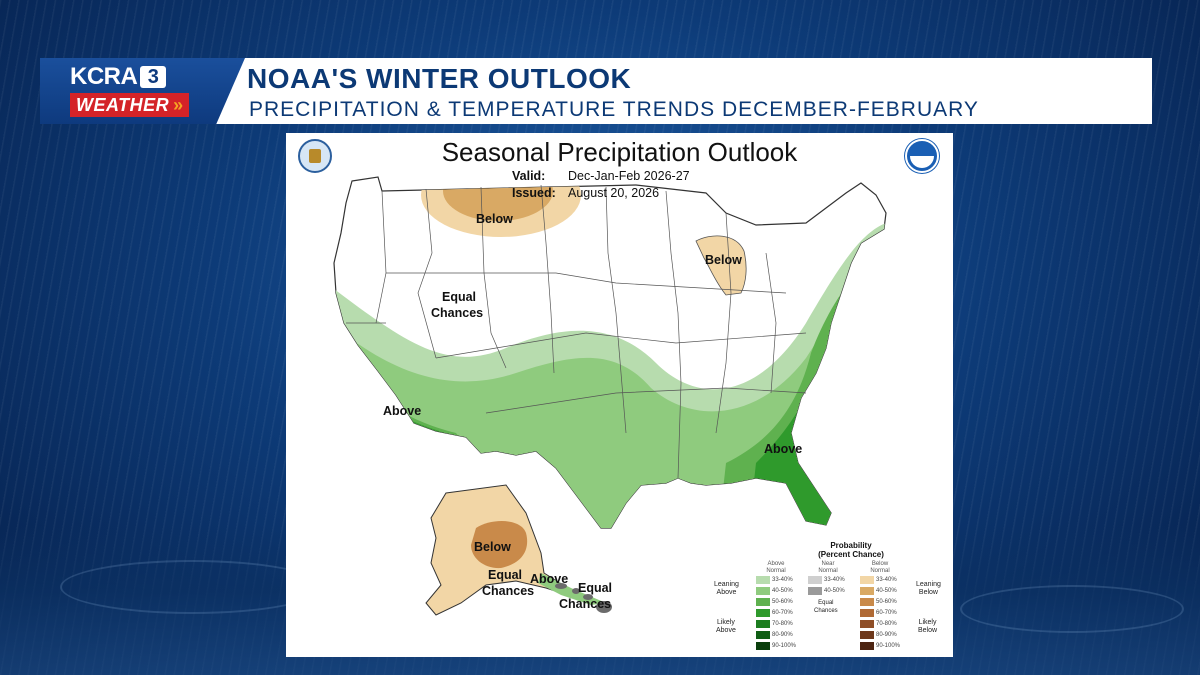 Image resolution: width=1200 pixels, height=675 pixels. Describe the element at coordinates (492, 547) in the screenshot. I see `label-below-alaska: Below` at that location.